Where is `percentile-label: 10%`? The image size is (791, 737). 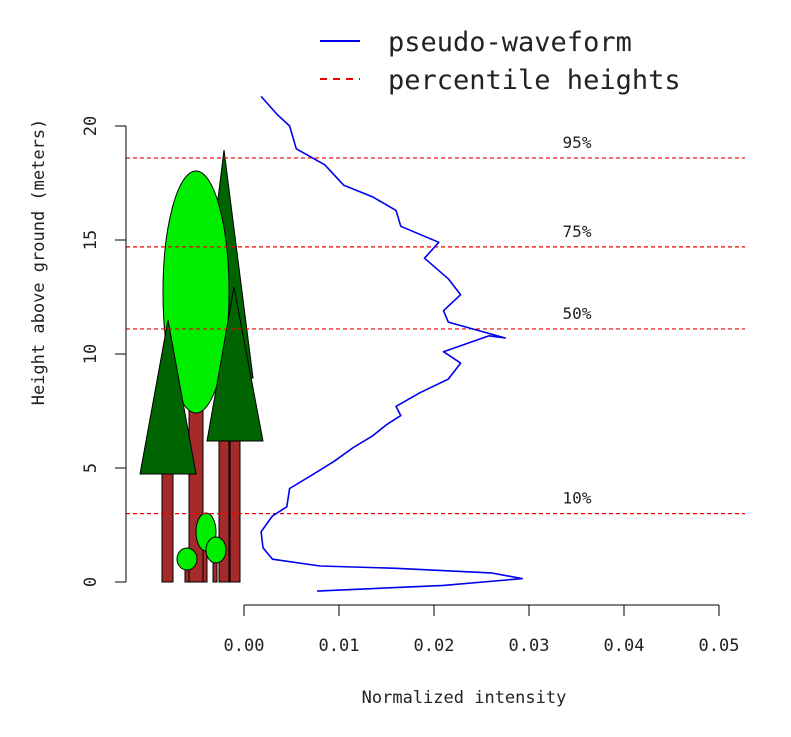
percentile-label: 10% is located at coordinates (577, 498).